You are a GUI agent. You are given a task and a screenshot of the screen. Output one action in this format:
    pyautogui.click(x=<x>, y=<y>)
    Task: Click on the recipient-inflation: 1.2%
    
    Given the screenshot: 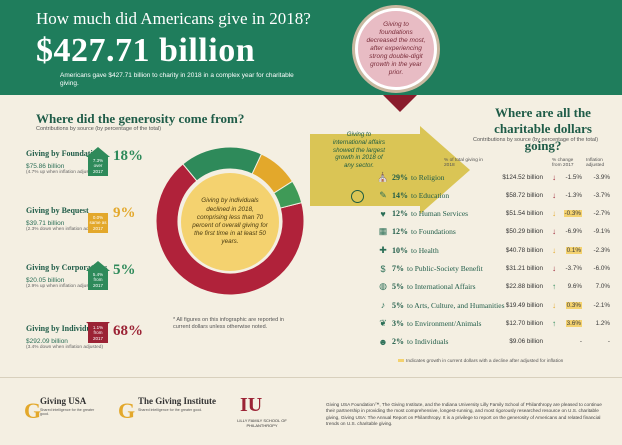 What is the action you would take?
    pyautogui.click(x=602, y=323)
    